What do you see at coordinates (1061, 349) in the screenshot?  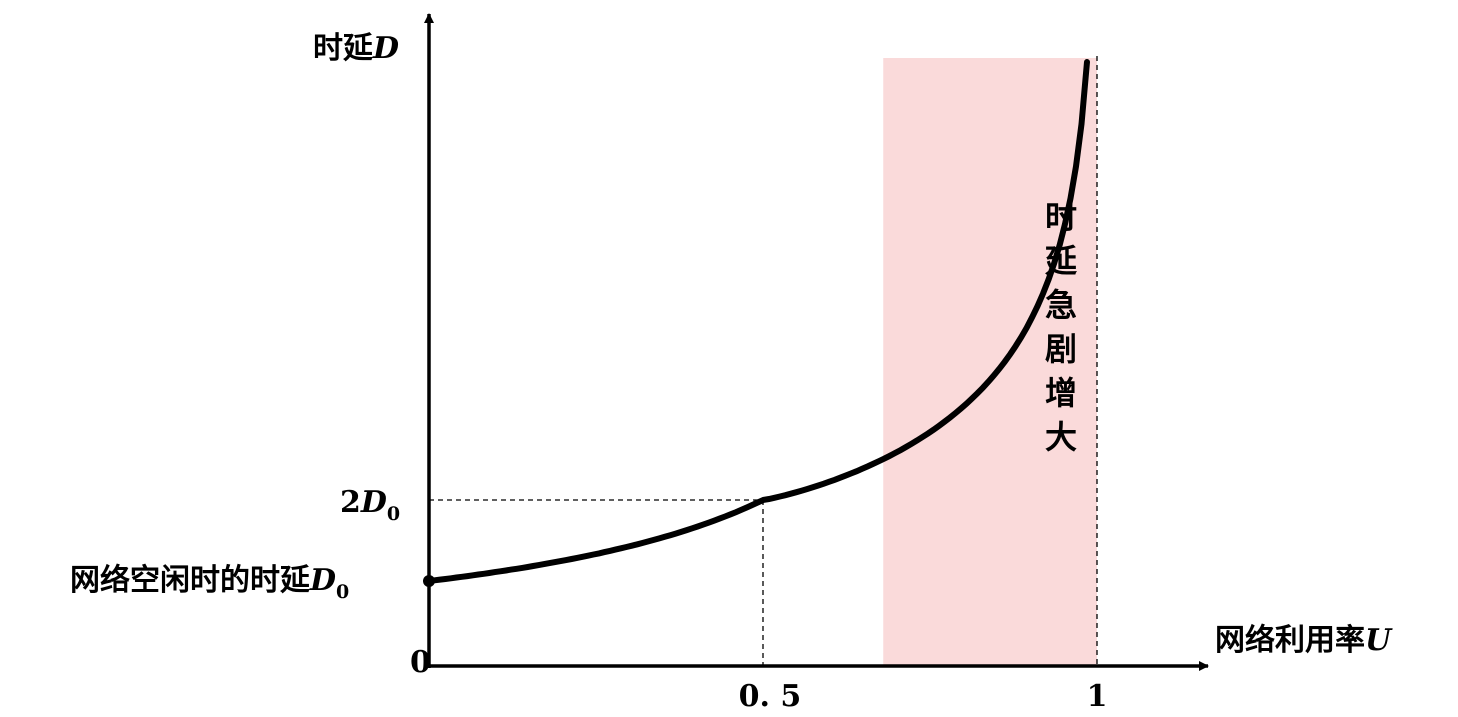 I see `annotation-char: 剧` at bounding box center [1061, 349].